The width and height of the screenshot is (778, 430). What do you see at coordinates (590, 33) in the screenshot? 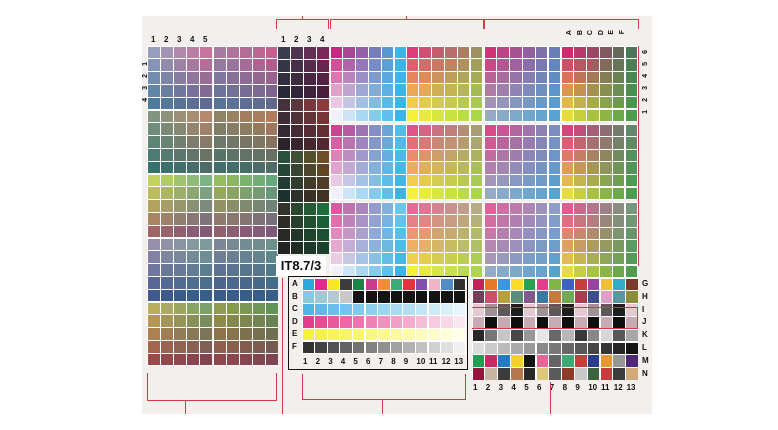
I see `column-letter: C` at bounding box center [590, 33].